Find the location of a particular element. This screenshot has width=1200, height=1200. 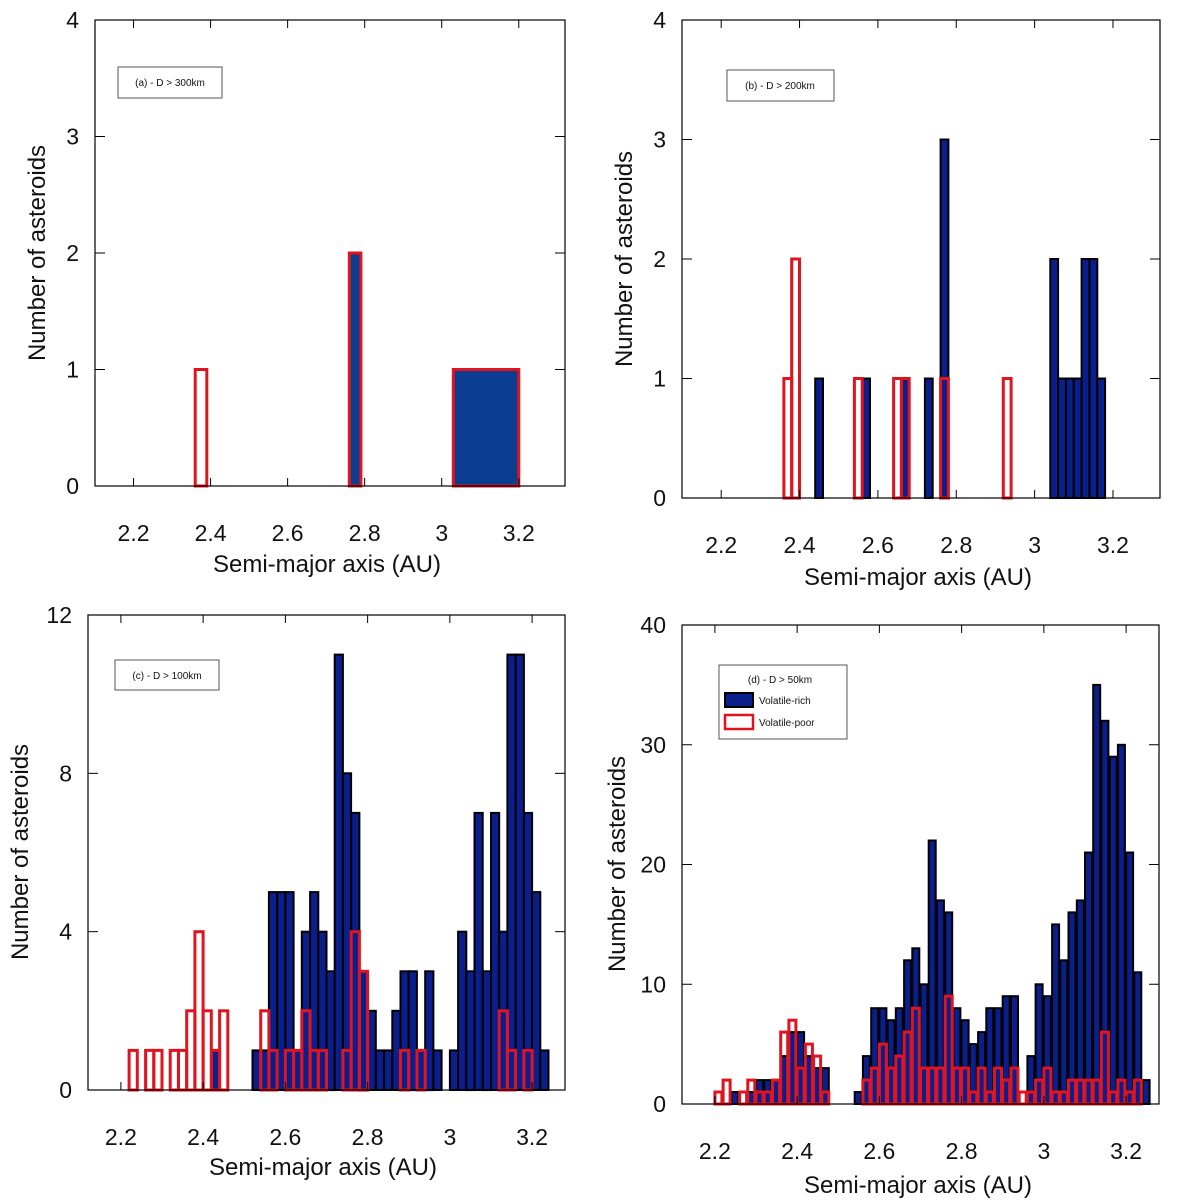

panel-a-xlabel: Semi-major axis (AU) is located at coordinates (327, 564).